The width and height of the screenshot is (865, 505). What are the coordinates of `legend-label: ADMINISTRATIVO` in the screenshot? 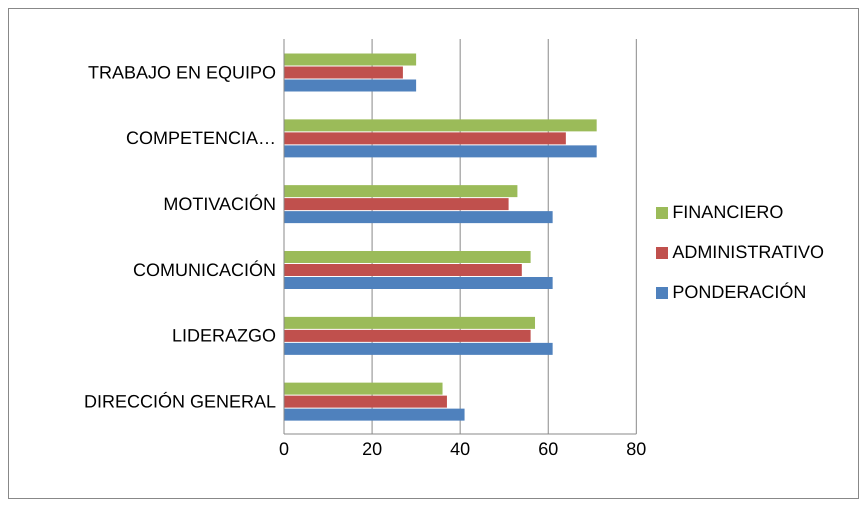 It's located at (748, 252).